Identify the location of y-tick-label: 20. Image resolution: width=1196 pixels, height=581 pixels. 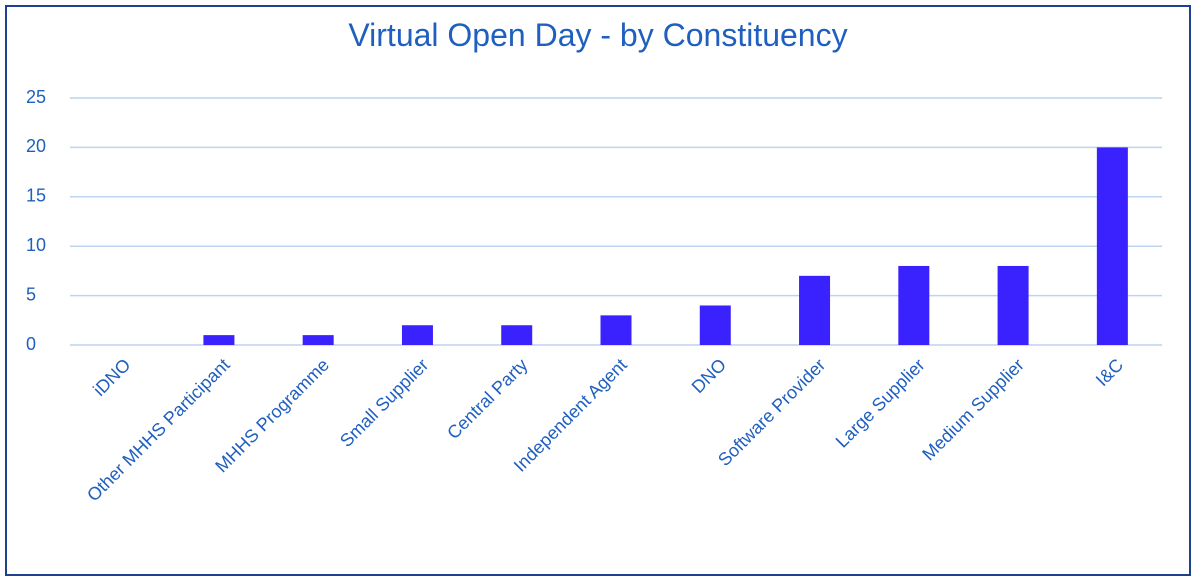
(36, 146).